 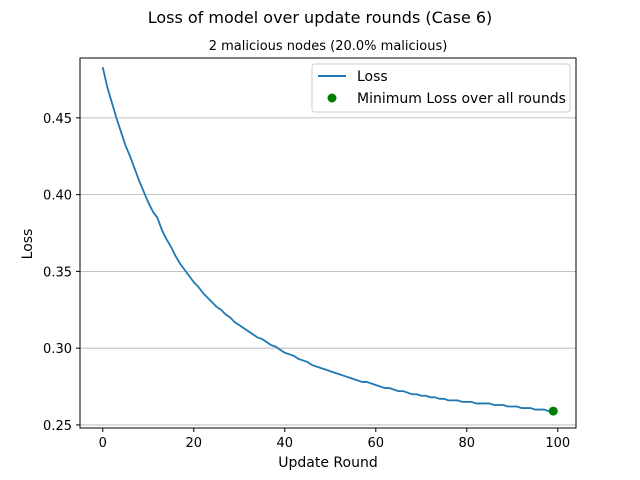 What do you see at coordinates (461, 99) in the screenshot?
I see `legend-min-label: Minimum Loss over all rounds` at bounding box center [461, 99].